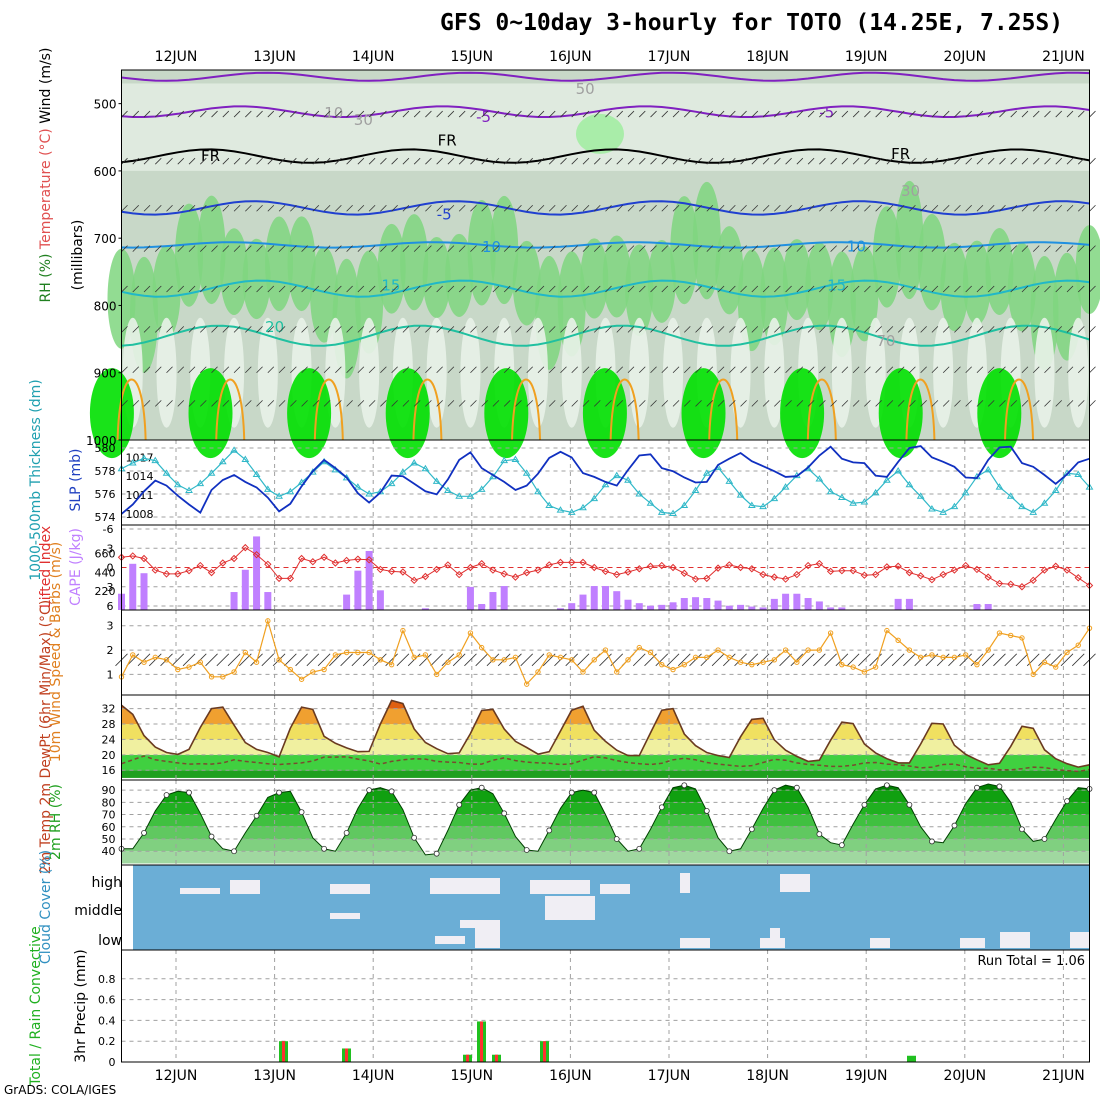  I want to click on cape-tick: 220, so click(105, 591).